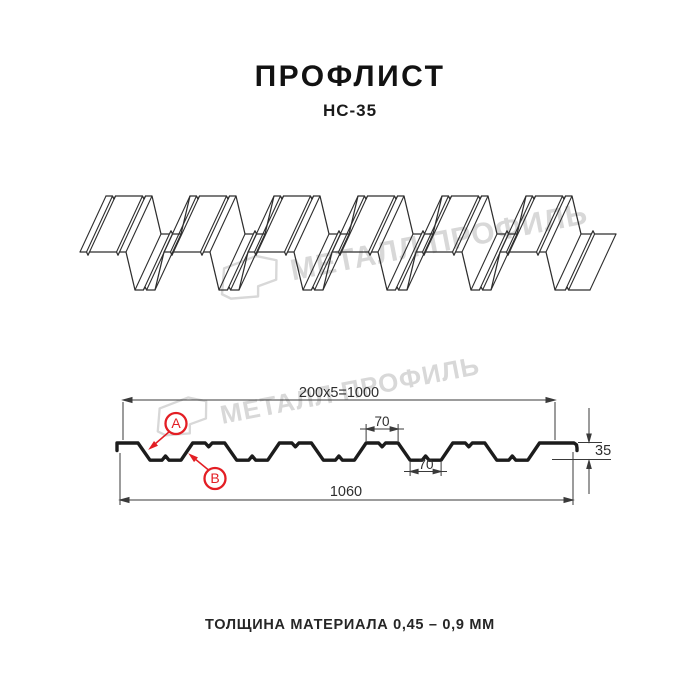  Describe the element at coordinates (350, 110) in the screenshot. I see `product-model: НС-35` at that location.